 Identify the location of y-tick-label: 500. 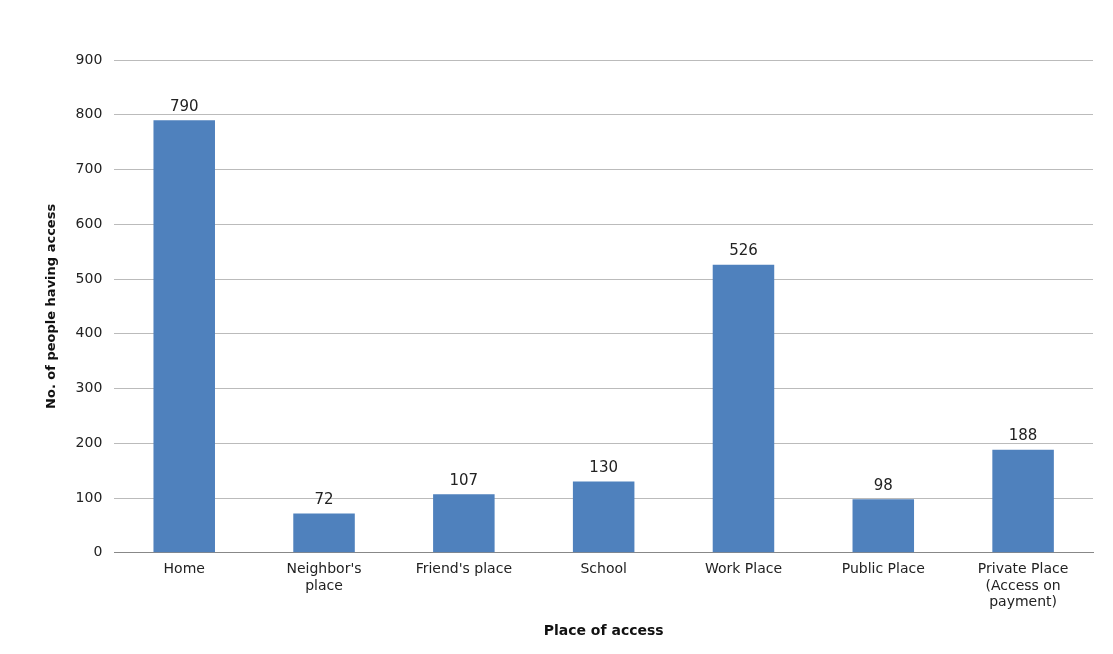
(89, 277).